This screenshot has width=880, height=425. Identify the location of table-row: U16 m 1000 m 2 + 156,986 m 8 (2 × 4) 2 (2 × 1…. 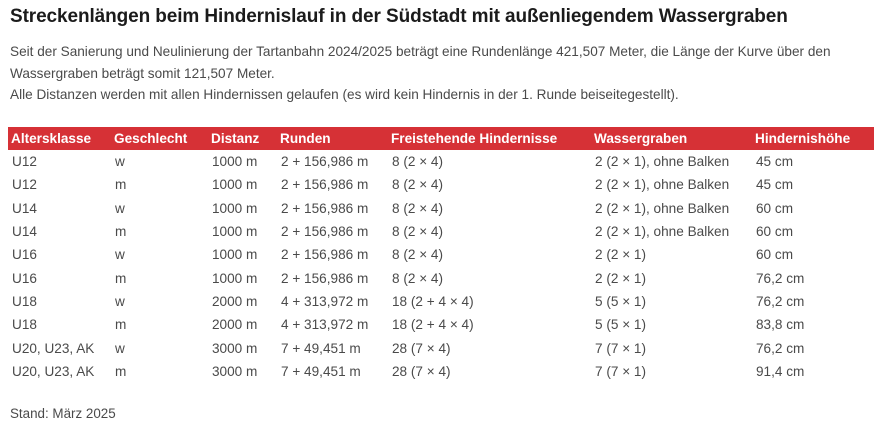
(441, 277).